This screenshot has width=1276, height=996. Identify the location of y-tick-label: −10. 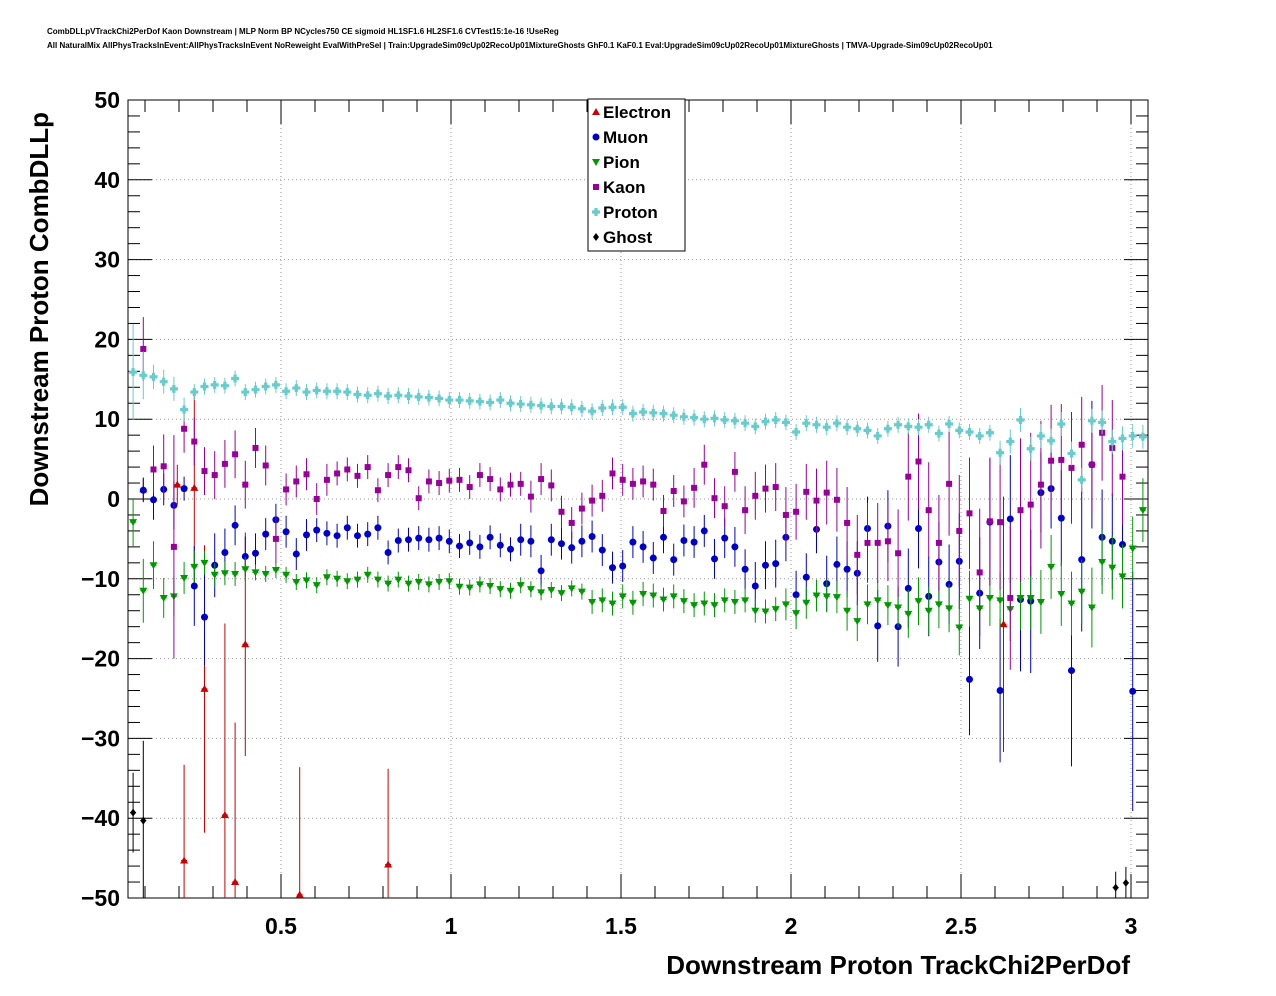
(100, 579).